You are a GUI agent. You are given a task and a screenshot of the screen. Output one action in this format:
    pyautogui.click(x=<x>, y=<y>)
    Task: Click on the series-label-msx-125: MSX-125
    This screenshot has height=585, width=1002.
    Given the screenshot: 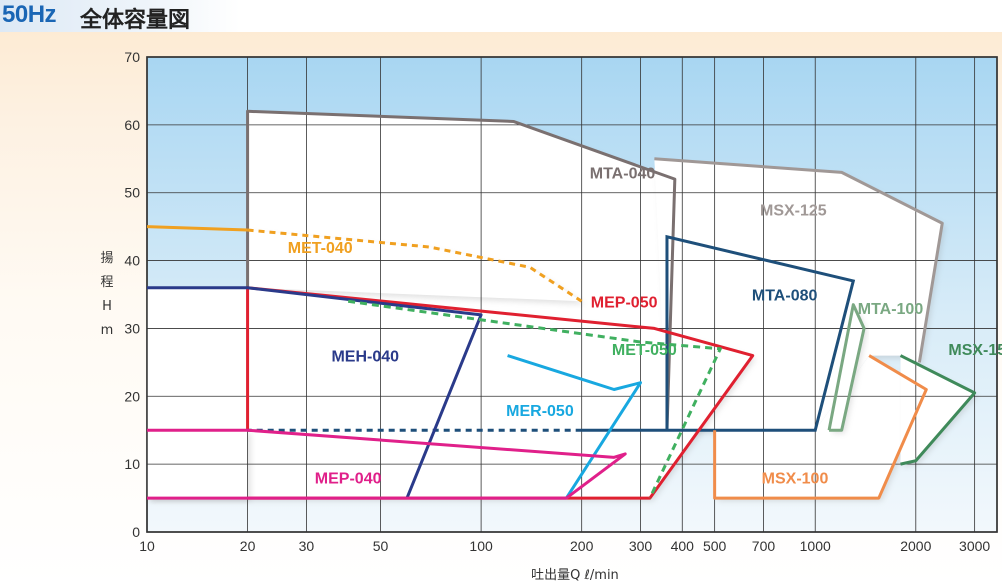 What is the action you would take?
    pyautogui.click(x=793, y=211)
    